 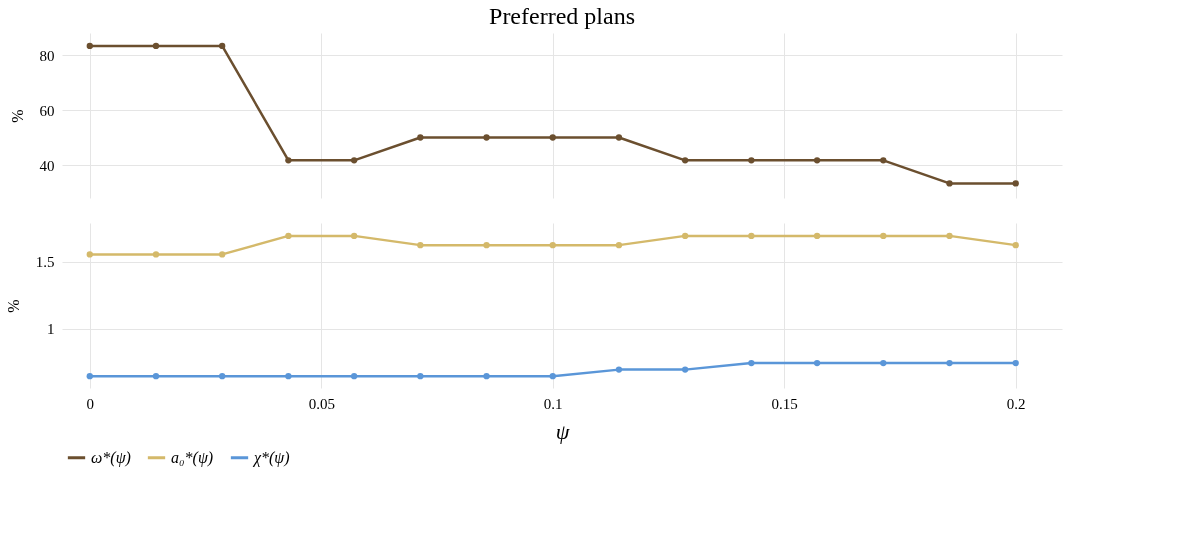 I want to click on x-tick-label: 0, so click(x=90, y=403).